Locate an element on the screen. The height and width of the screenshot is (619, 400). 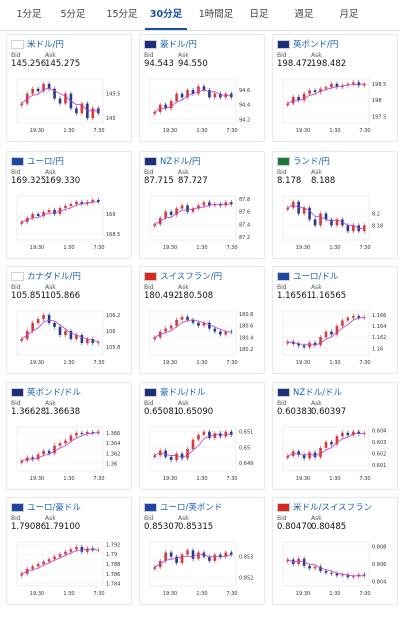
pair-name: スイスフラン/円 is located at coordinates (191, 277).